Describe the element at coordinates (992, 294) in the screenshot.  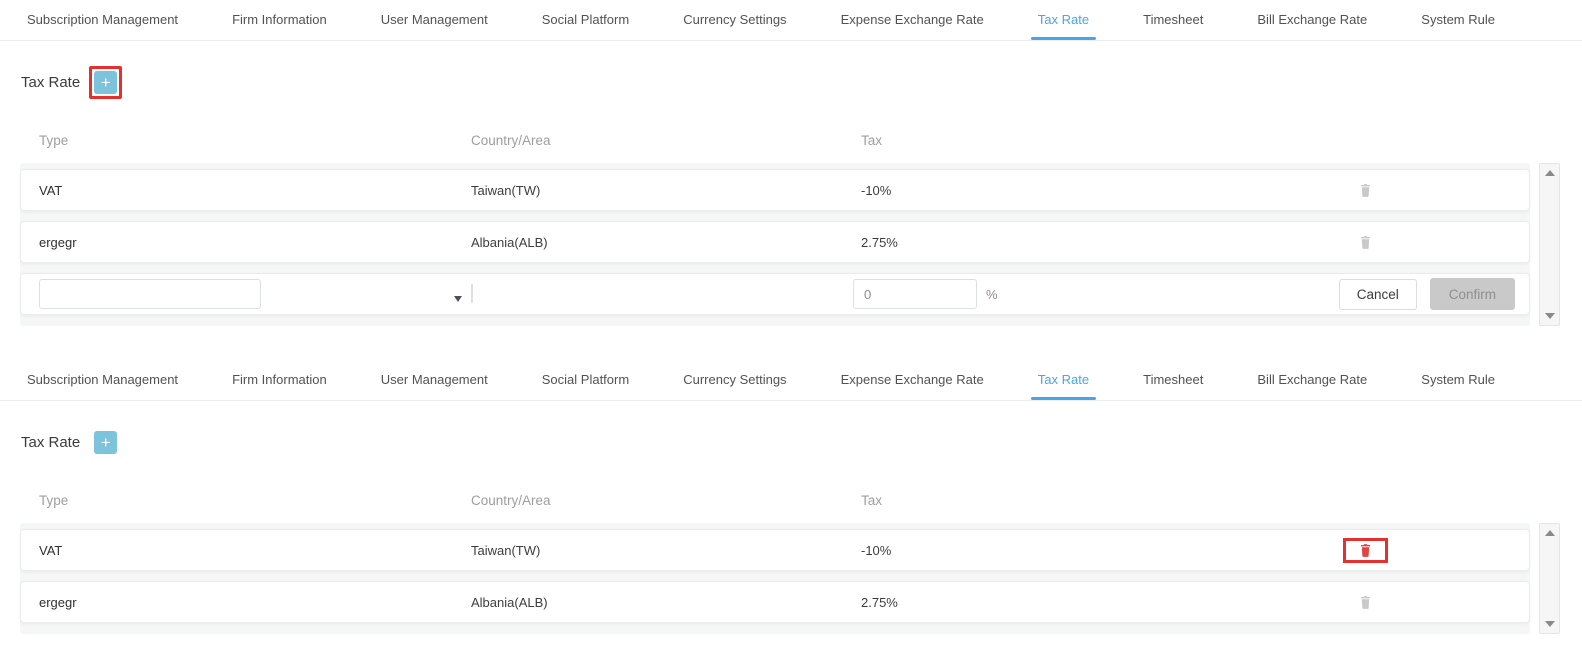
I see `percent-suffix: %` at that location.